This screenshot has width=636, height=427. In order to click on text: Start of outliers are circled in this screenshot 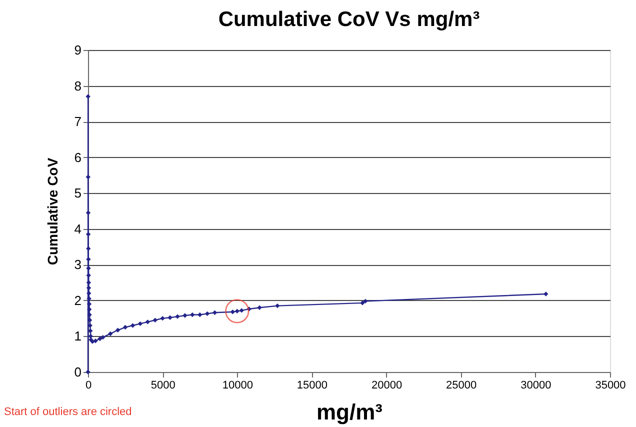, I will do `click(68, 412)`.